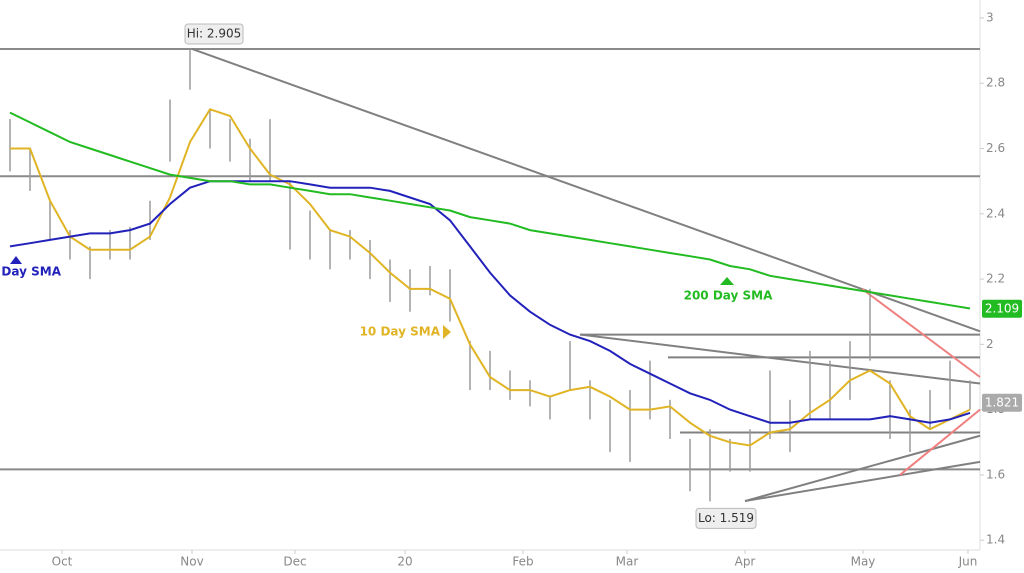 The width and height of the screenshot is (1024, 573). Describe the element at coordinates (191, 562) in the screenshot. I see `x-tick-label: Nov` at that location.